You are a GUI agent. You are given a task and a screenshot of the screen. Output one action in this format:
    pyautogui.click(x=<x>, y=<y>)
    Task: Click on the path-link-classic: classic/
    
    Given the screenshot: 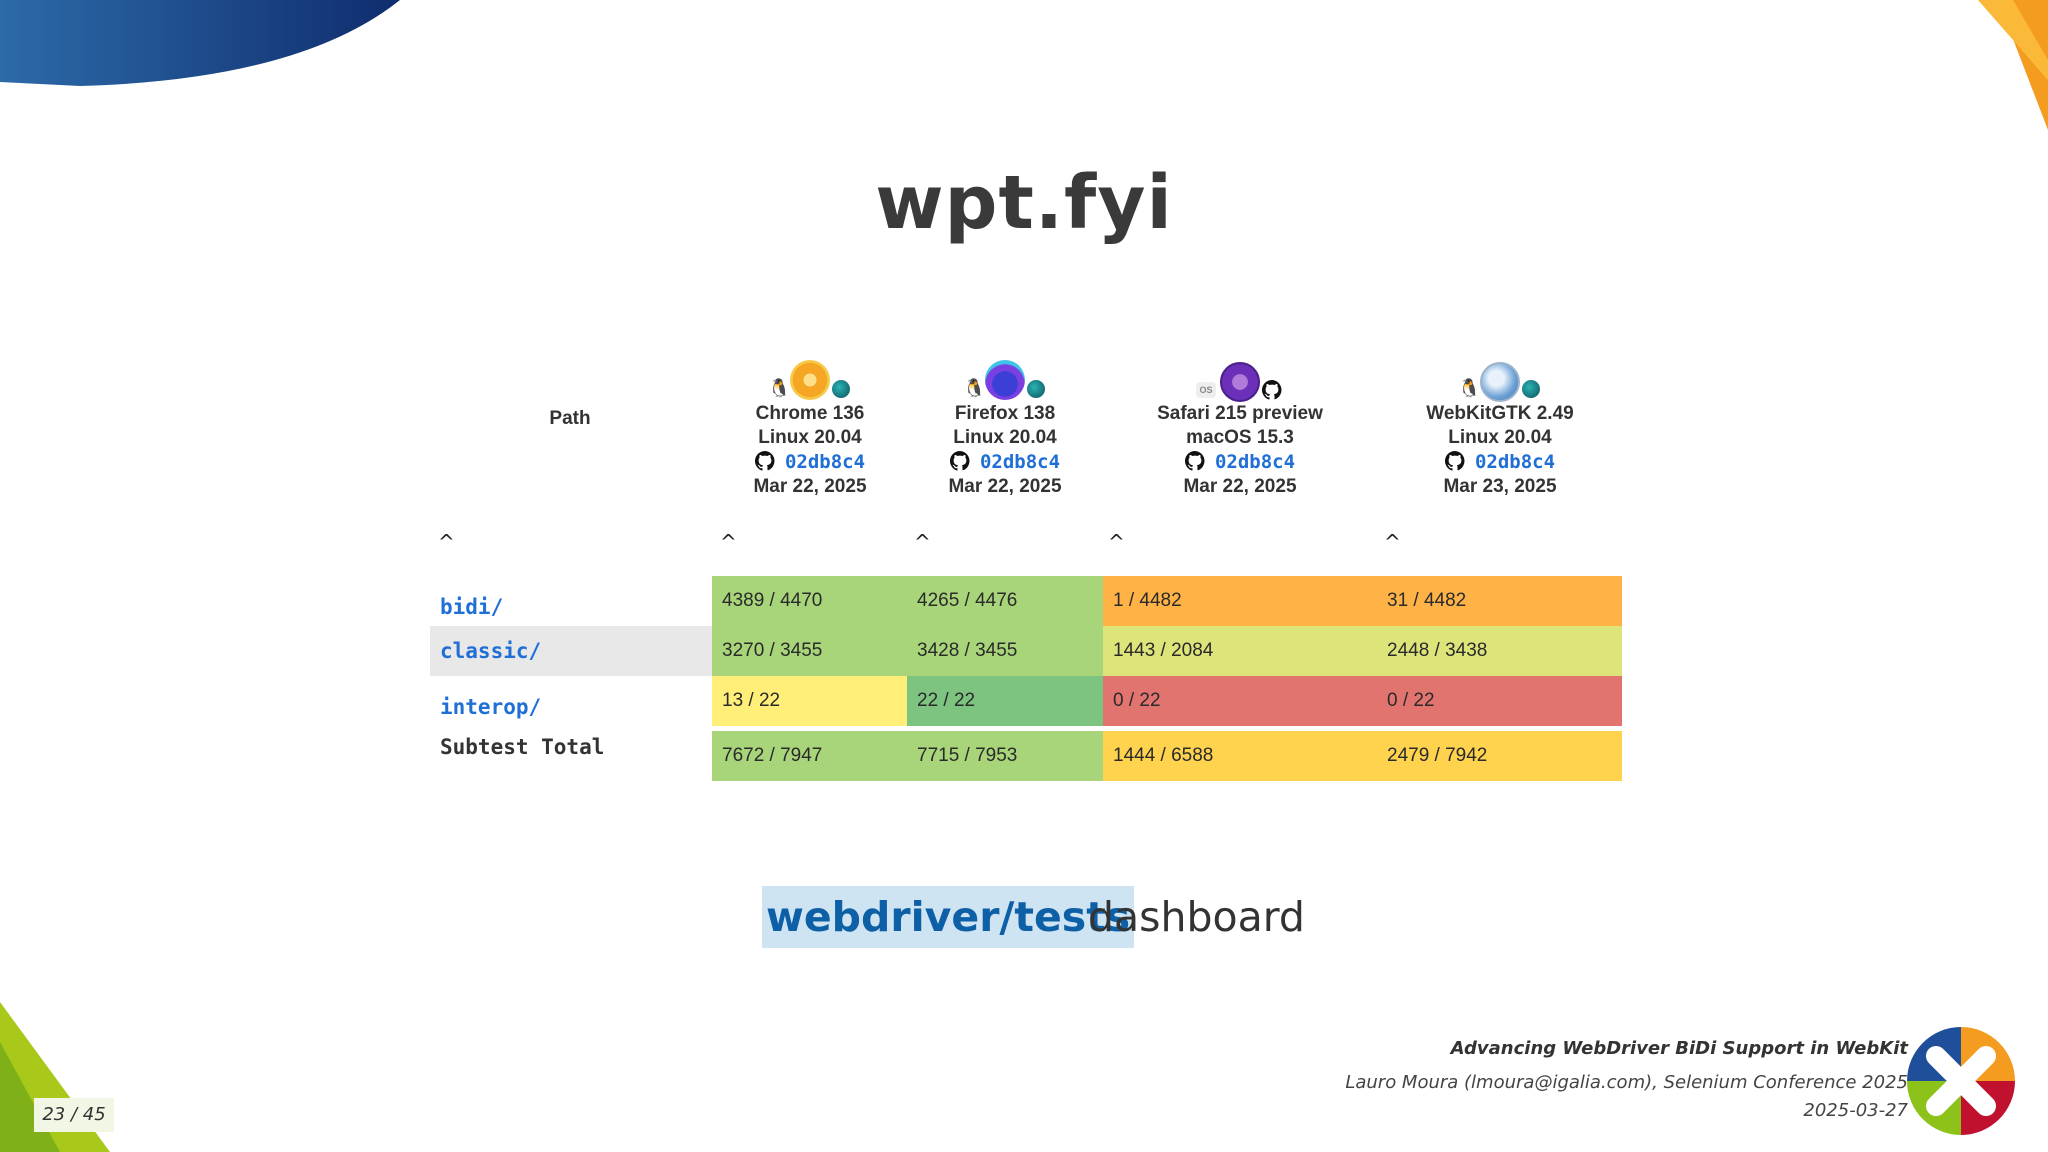 What is the action you would take?
    pyautogui.click(x=575, y=651)
    